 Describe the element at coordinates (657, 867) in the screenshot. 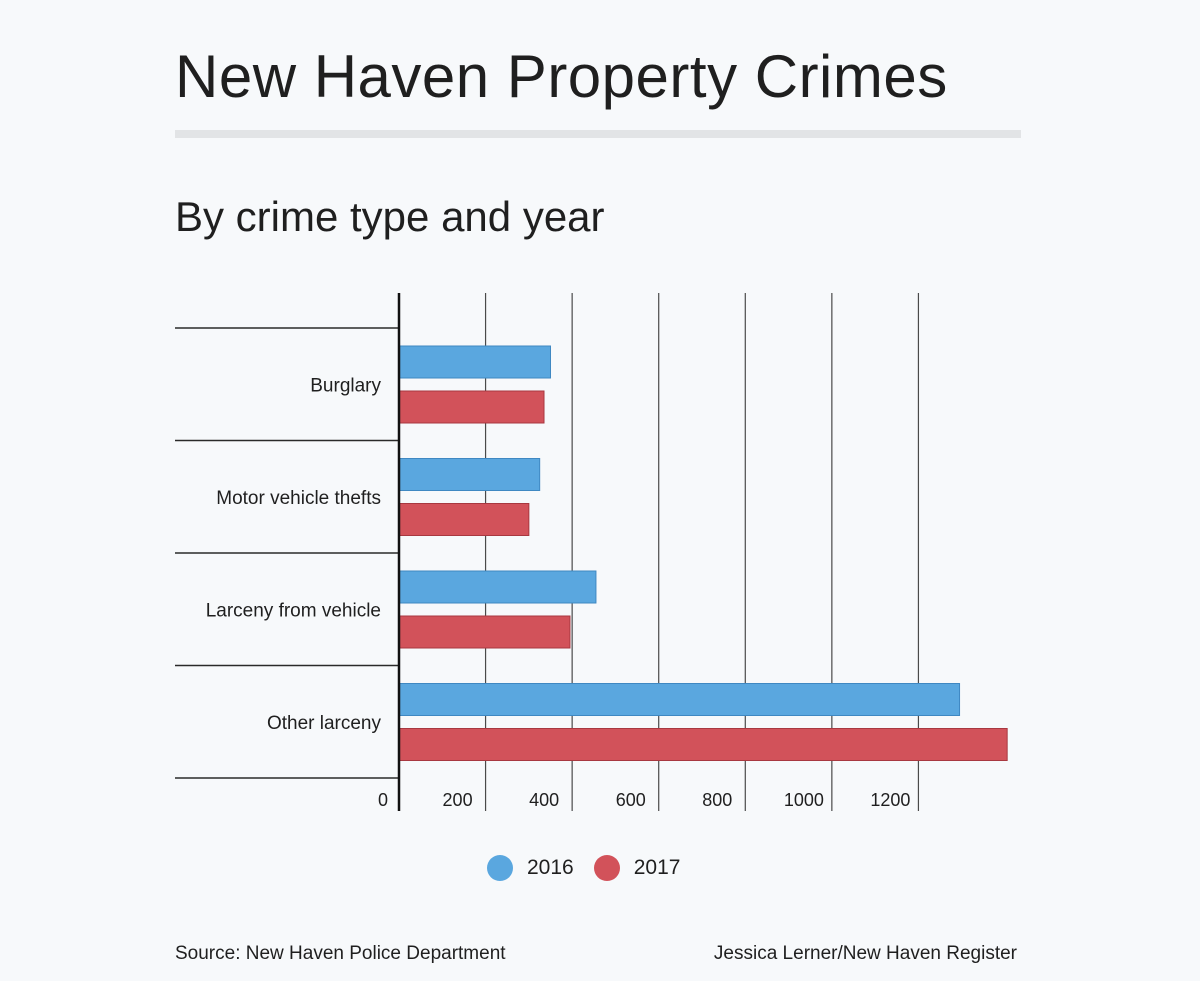

I see `legend-label-2017: 2017` at that location.